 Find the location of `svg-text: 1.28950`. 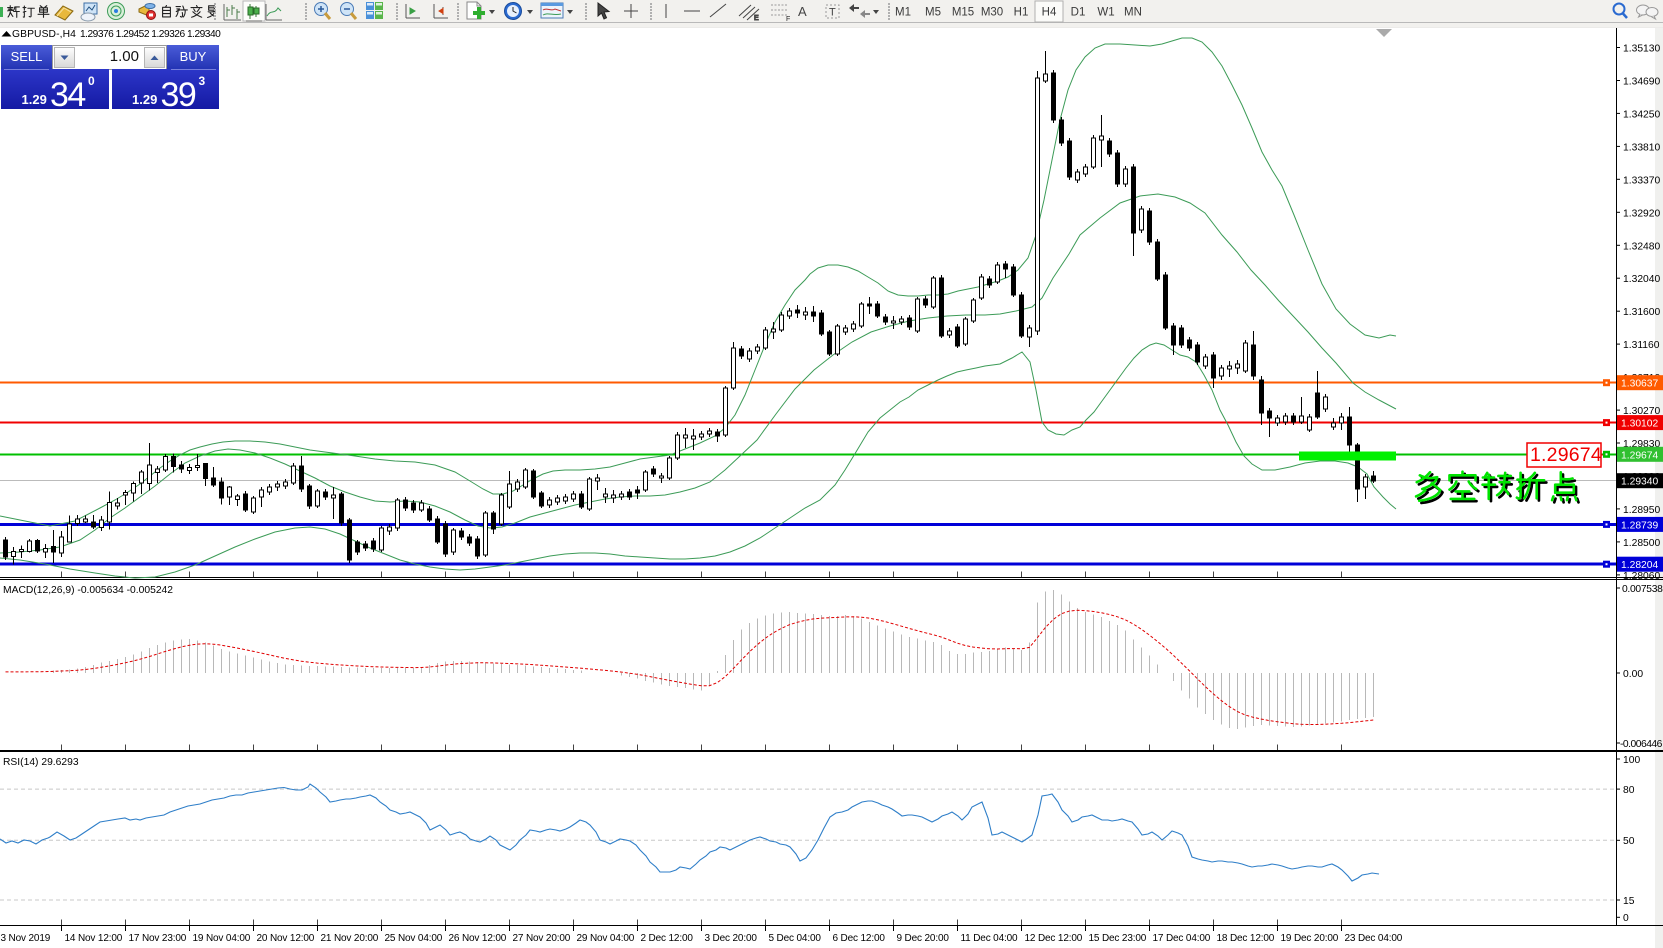

svg-text: 1.28950 is located at coordinates (1641, 510).